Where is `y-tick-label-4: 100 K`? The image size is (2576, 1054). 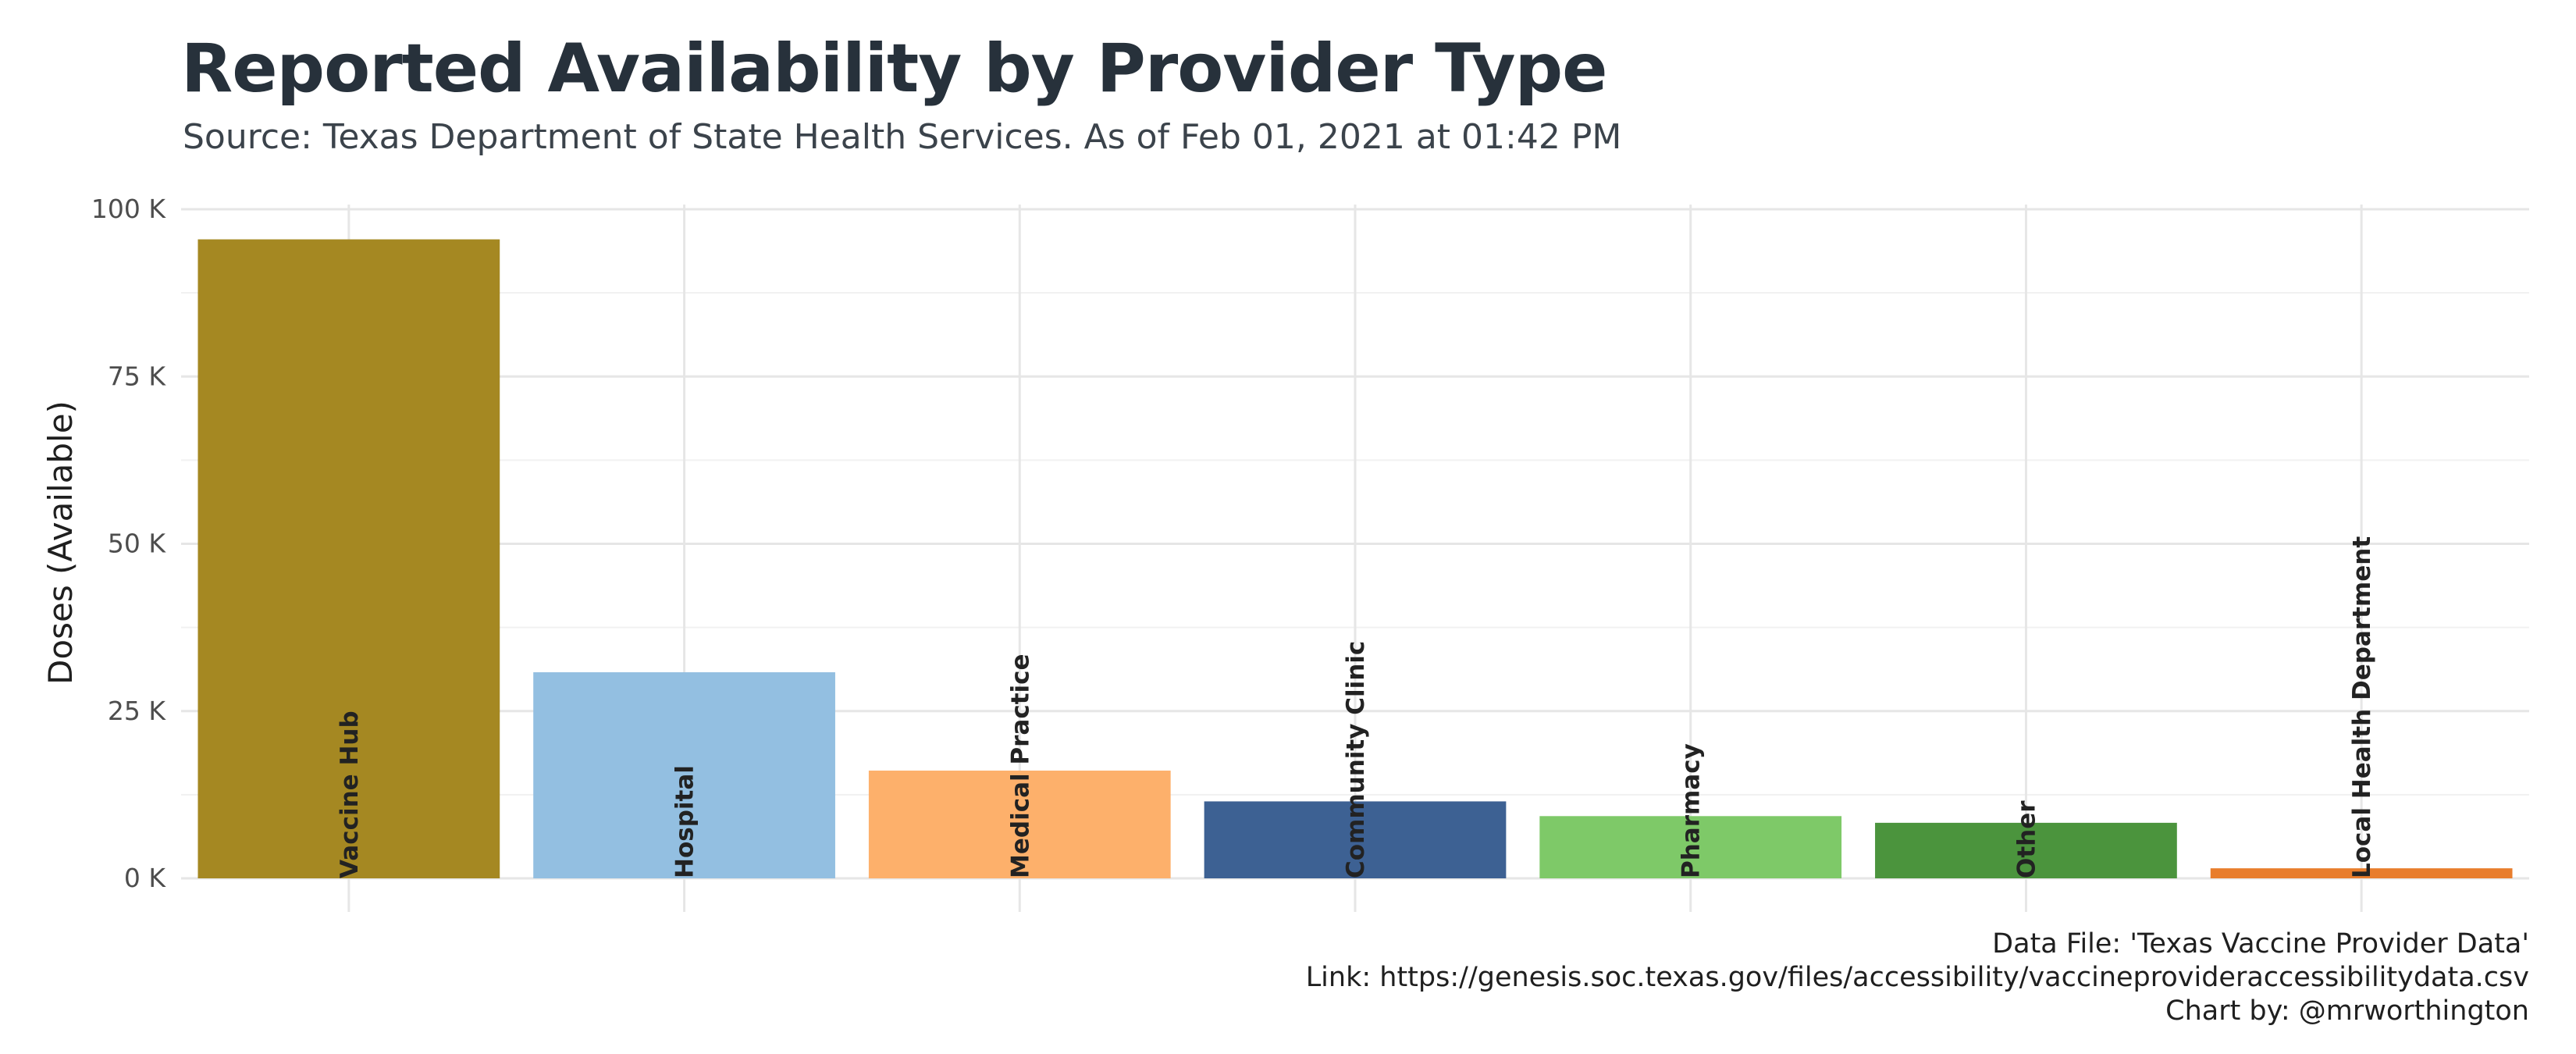 y-tick-label-4: 100 K is located at coordinates (128, 209).